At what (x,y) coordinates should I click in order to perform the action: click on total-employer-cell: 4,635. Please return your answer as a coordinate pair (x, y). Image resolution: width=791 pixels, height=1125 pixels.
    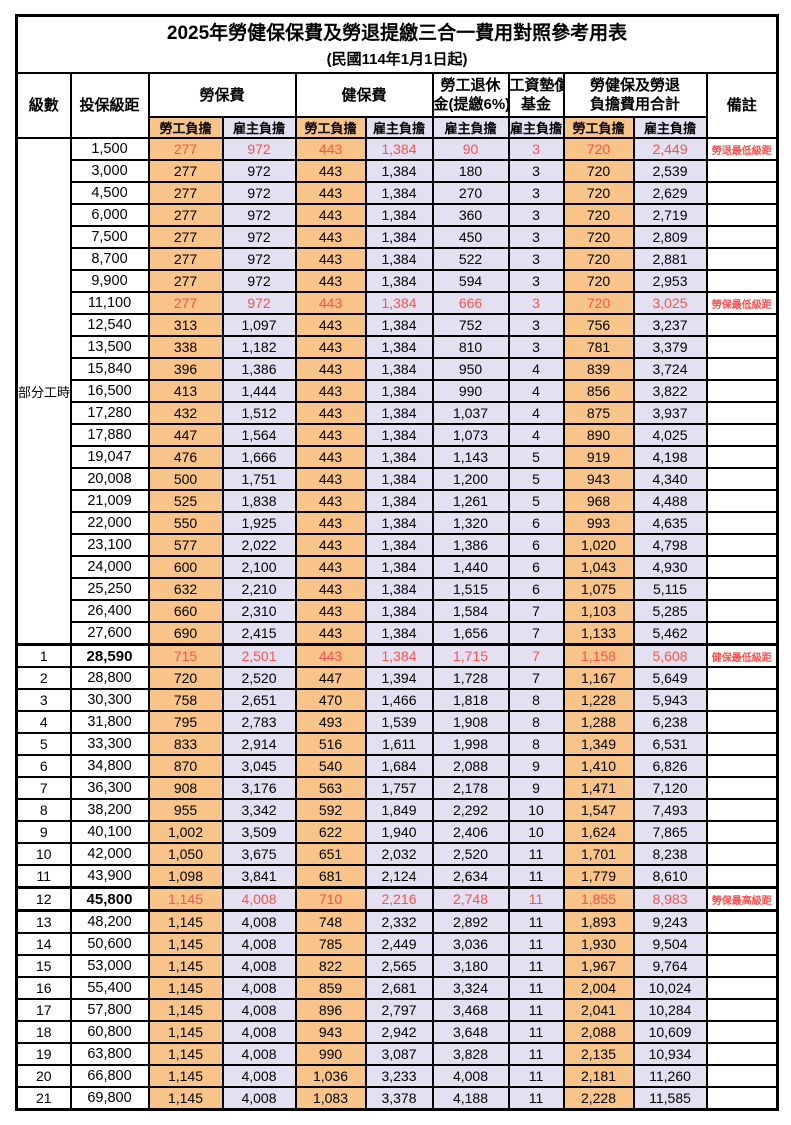
    Looking at the image, I should click on (670, 523).